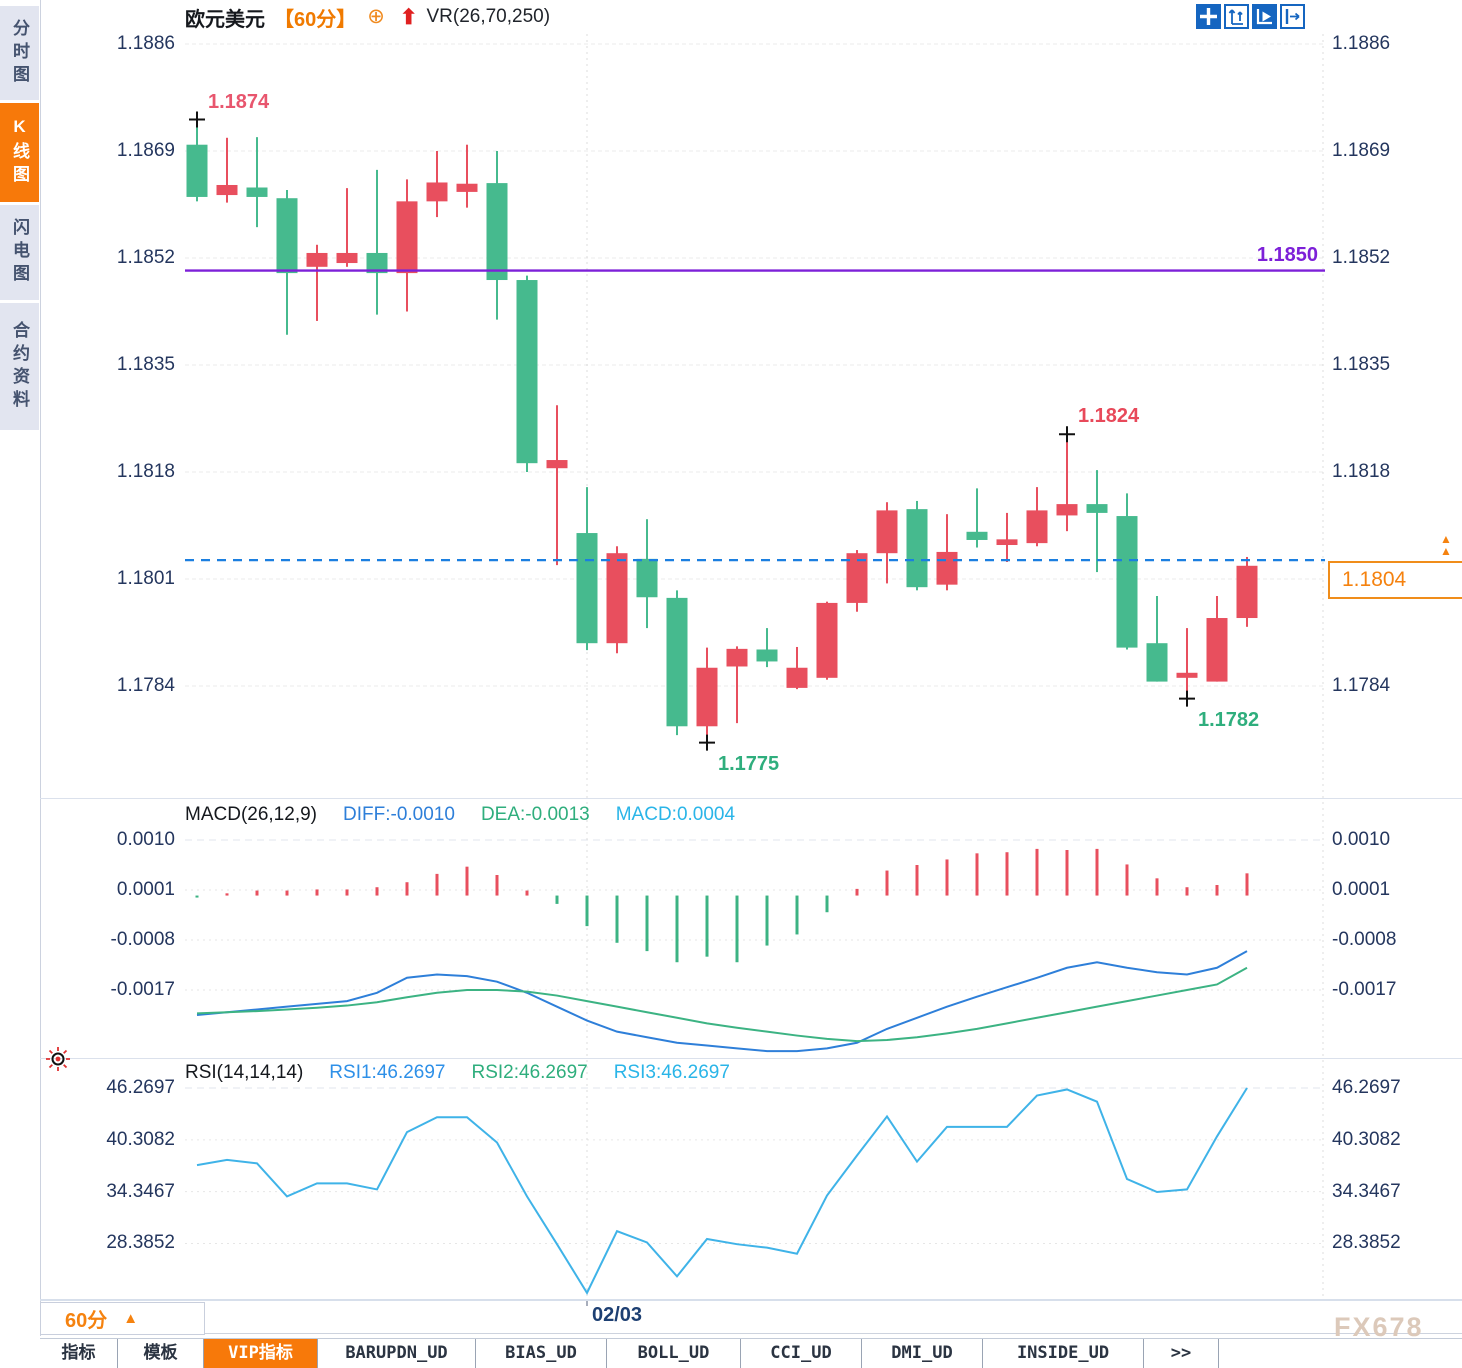 This screenshot has width=1462, height=1368. Describe the element at coordinates (1366, 1243) in the screenshot. I see `rsi-axis-label-right: 28.3852` at that location.